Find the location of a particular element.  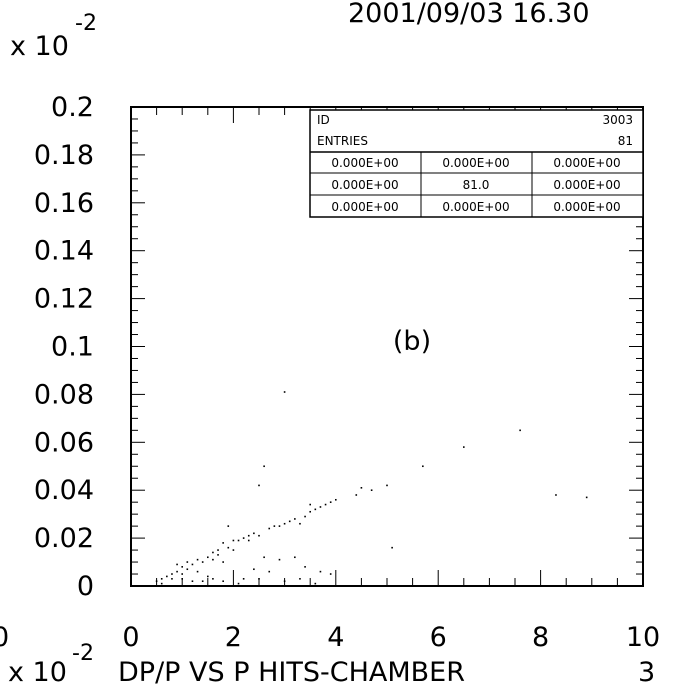

y-tick-label: 0.12 is located at coordinates (64, 299).